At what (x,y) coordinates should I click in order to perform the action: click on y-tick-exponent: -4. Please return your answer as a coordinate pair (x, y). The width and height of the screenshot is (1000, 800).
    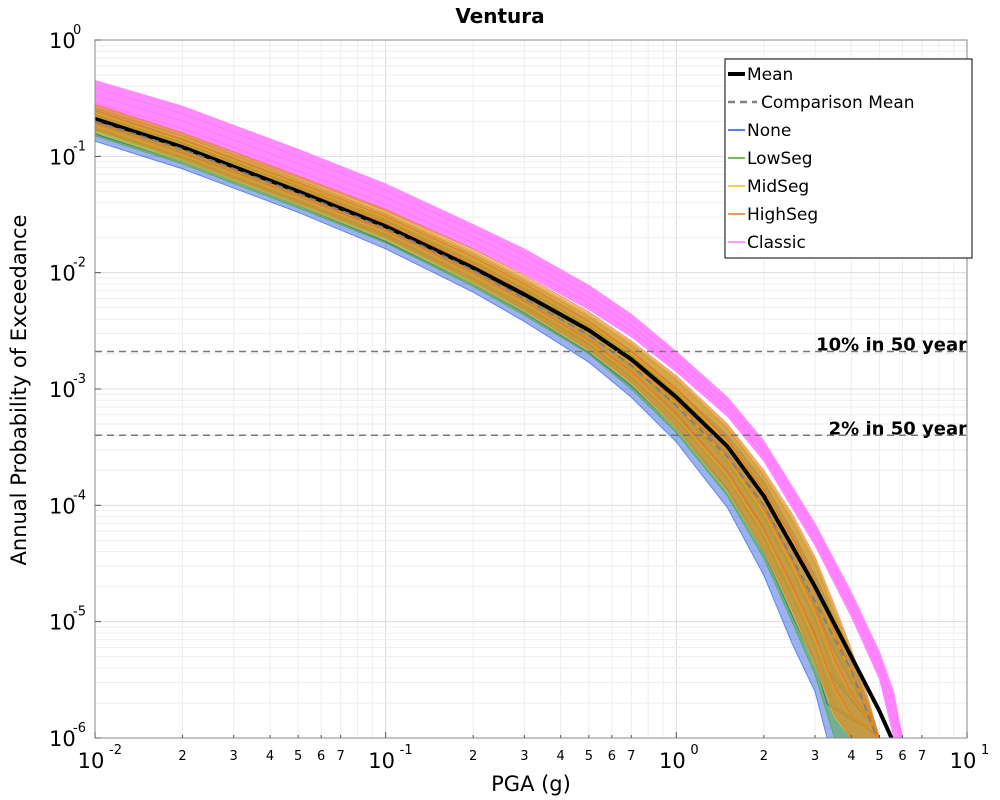
    Looking at the image, I should click on (79, 495).